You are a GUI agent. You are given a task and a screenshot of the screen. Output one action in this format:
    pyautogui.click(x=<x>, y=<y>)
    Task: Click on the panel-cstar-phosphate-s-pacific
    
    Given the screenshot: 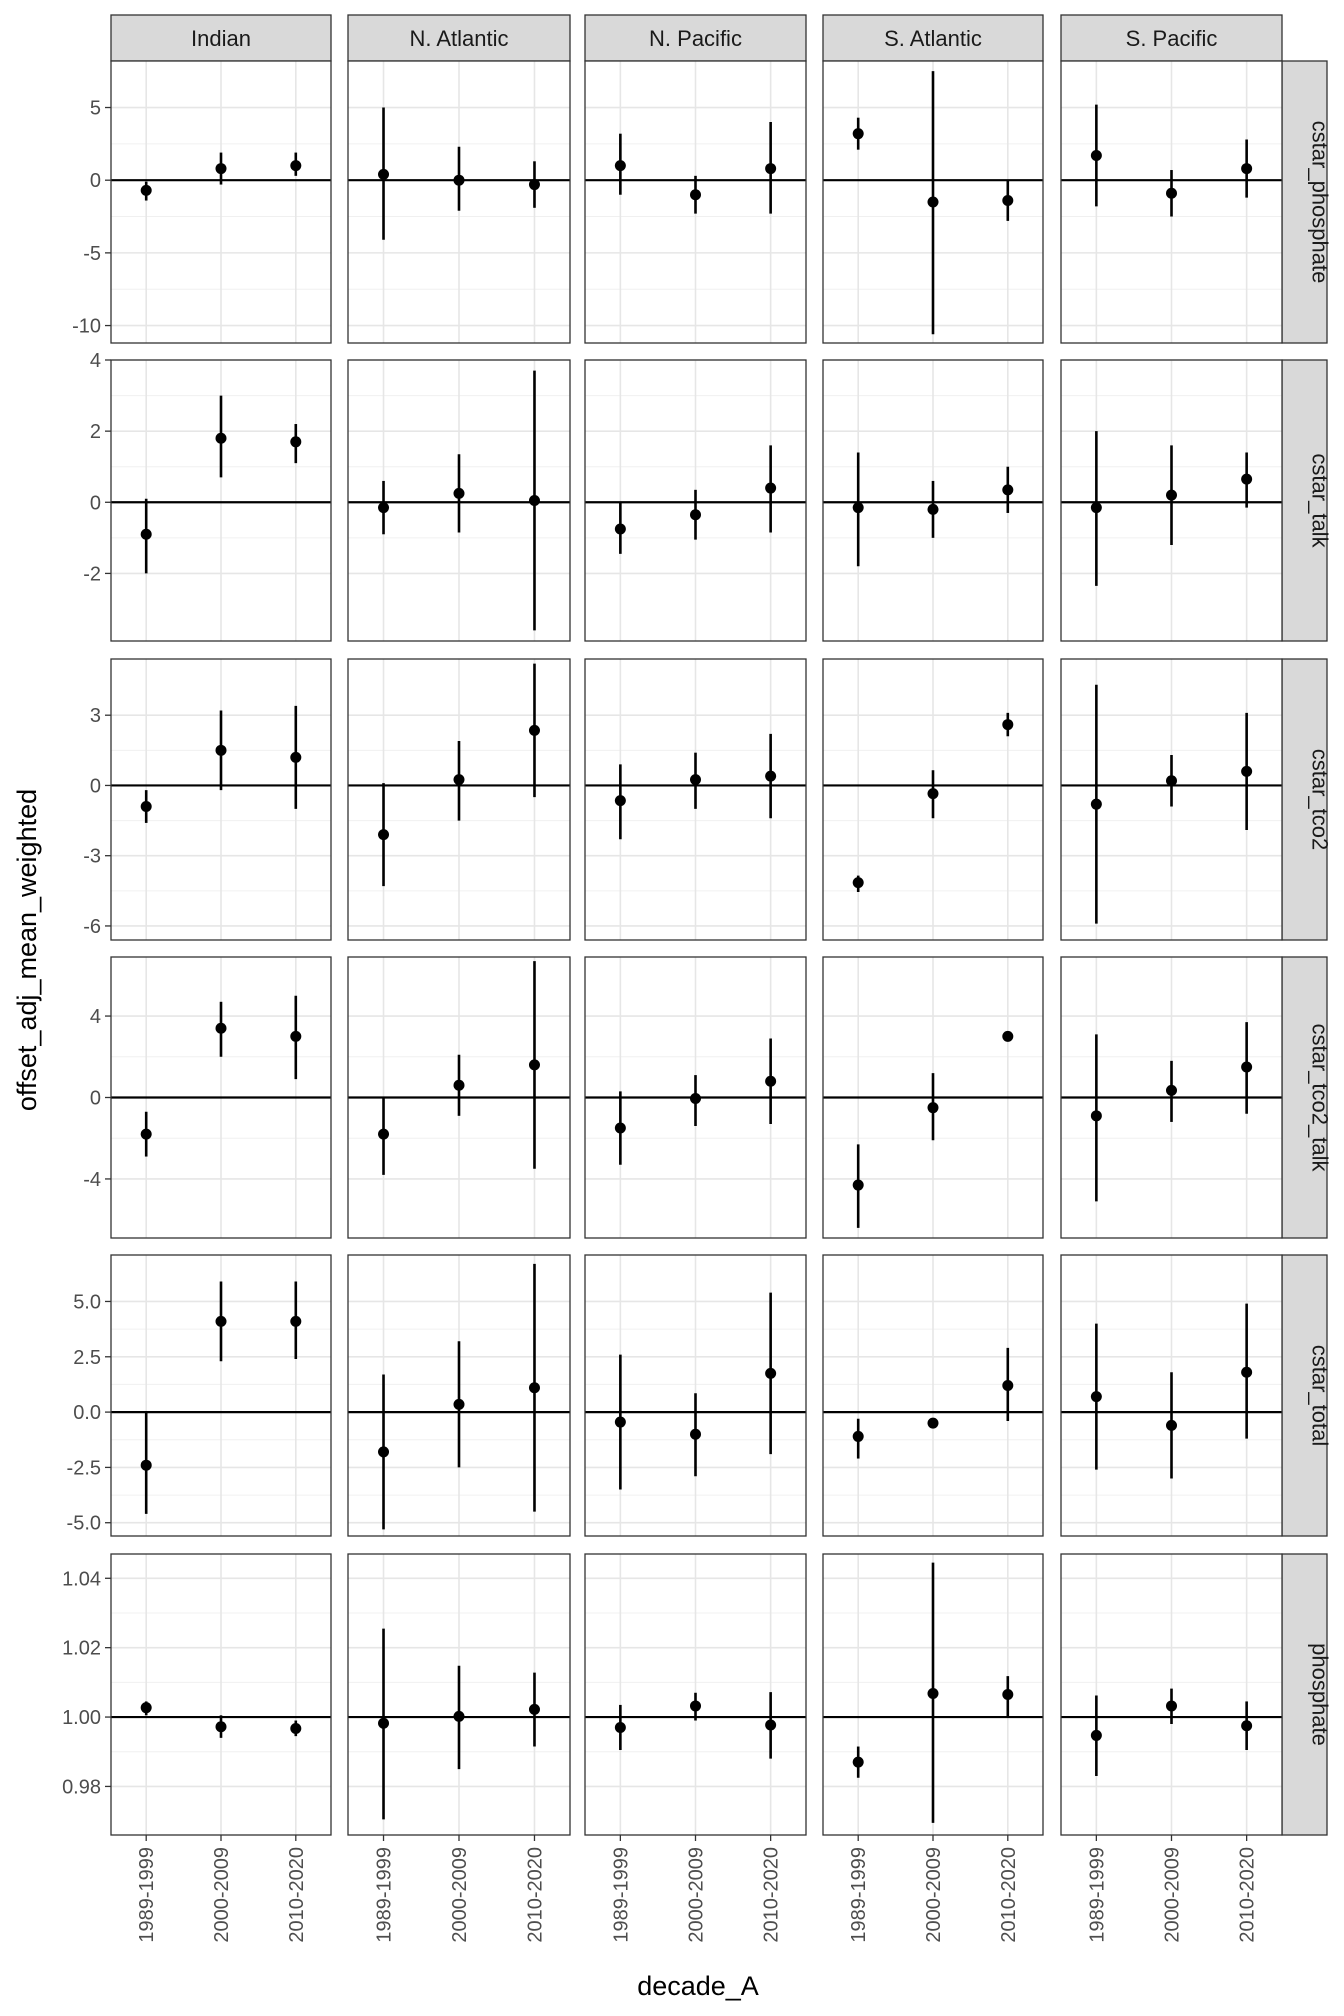 What is the action you would take?
    pyautogui.click(x=1171, y=202)
    